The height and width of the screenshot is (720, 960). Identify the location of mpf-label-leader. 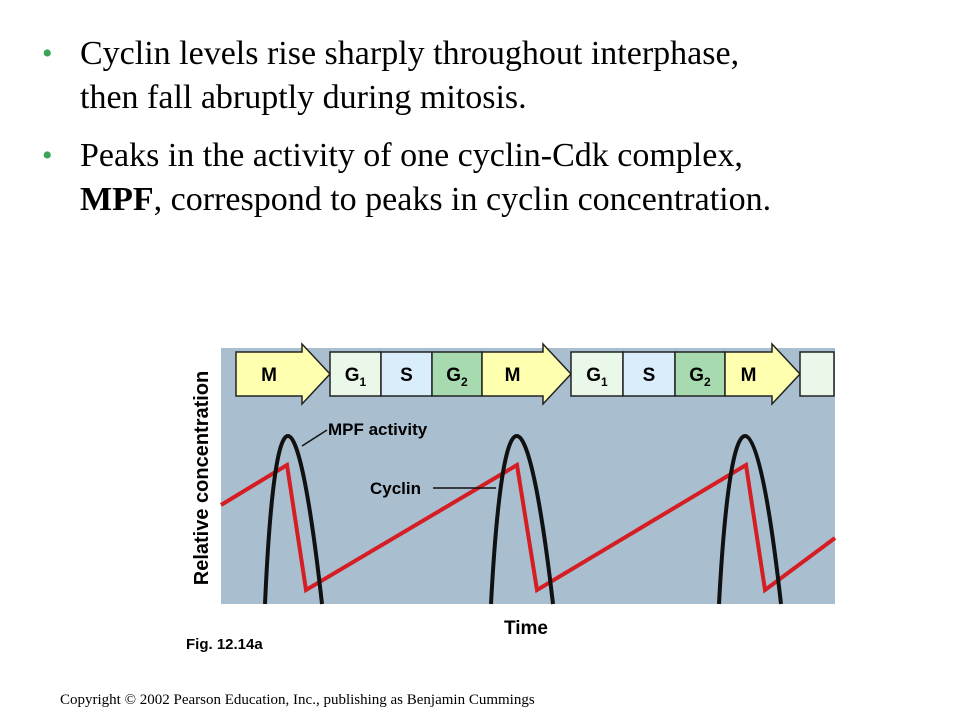
(314, 438).